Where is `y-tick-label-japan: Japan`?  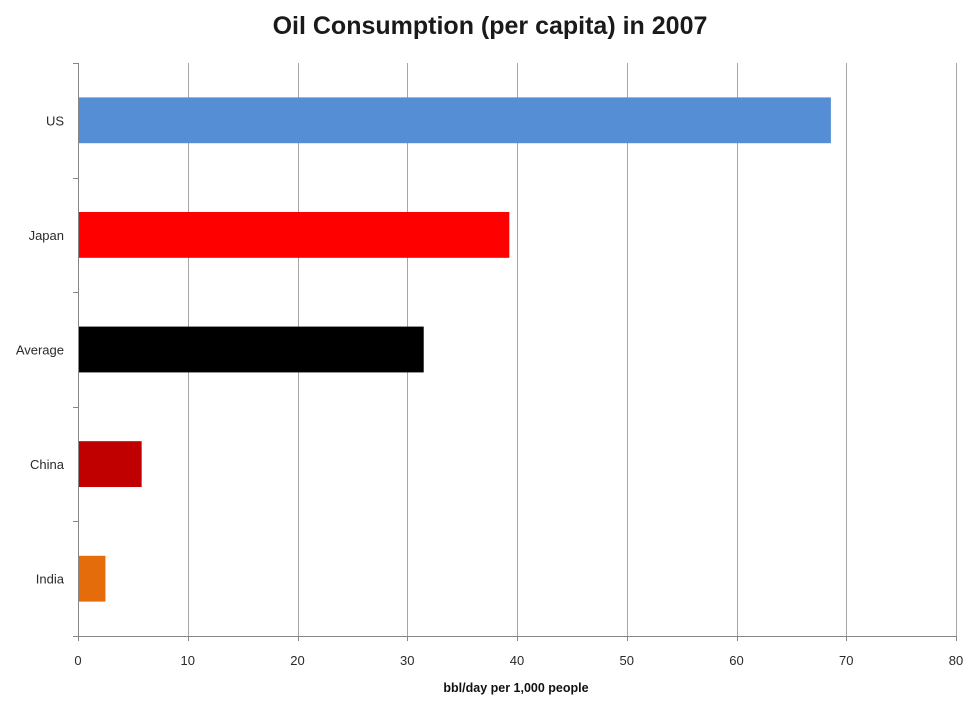 y-tick-label-japan: Japan is located at coordinates (46, 235).